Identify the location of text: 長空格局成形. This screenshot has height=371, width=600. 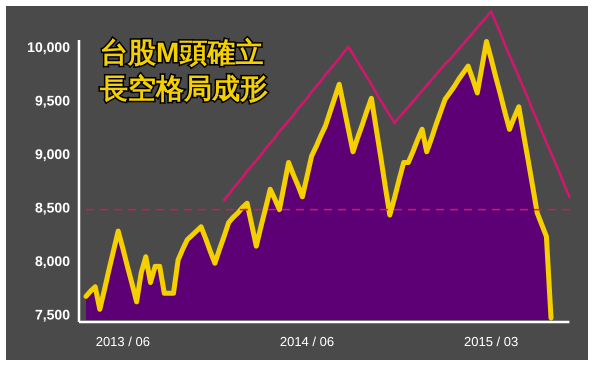
(183, 88).